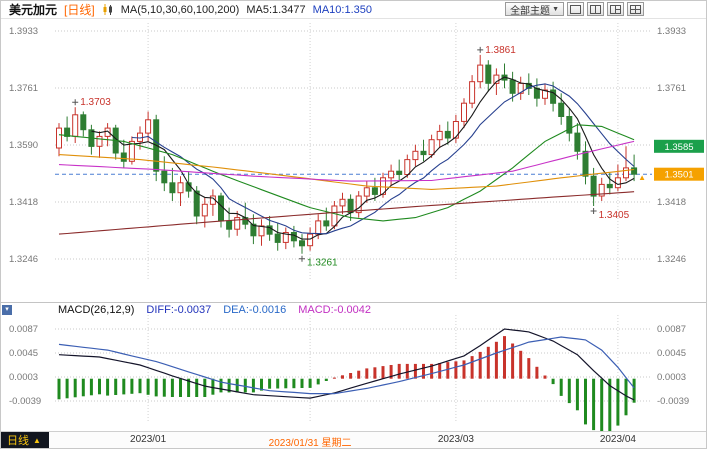 This screenshot has width=707, height=449. I want to click on svg-text: 1.3501, so click(678, 175).